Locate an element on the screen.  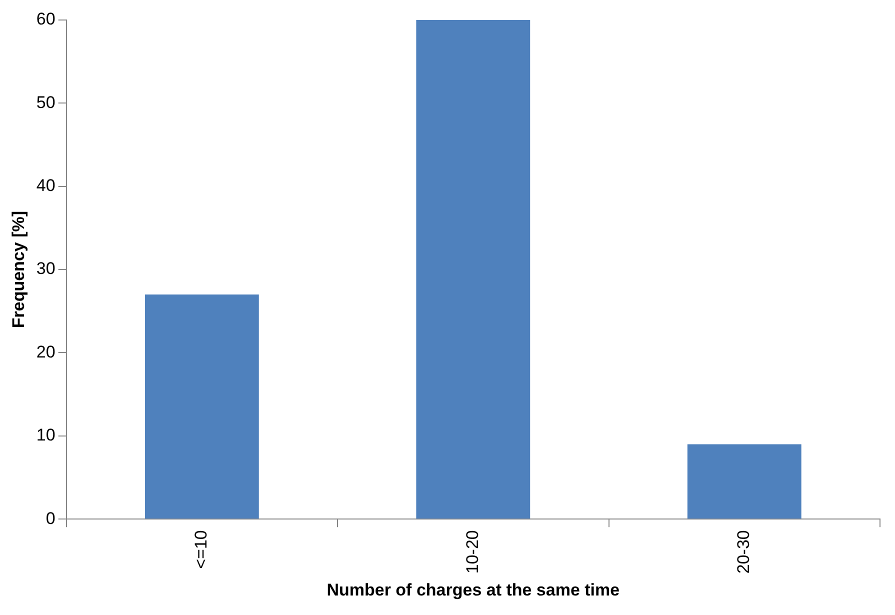
x-axis-title: Number of charges at the same time is located at coordinates (473, 590).